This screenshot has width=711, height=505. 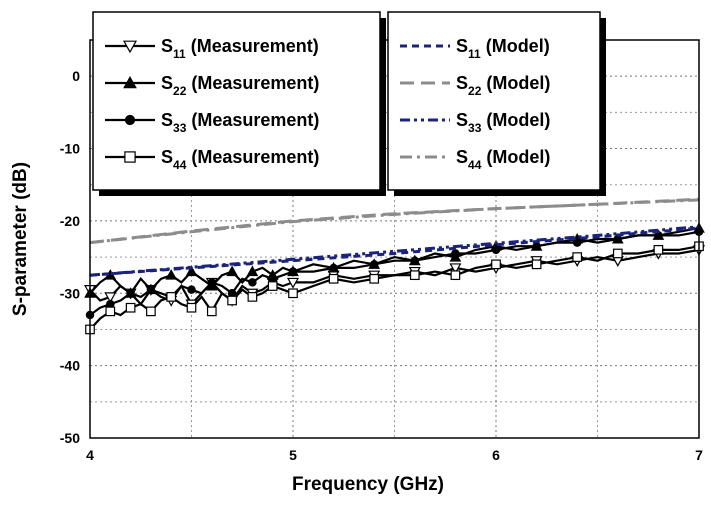 What do you see at coordinates (240, 48) in the screenshot?
I see `legend-label: S11 (Measurement)` at bounding box center [240, 48].